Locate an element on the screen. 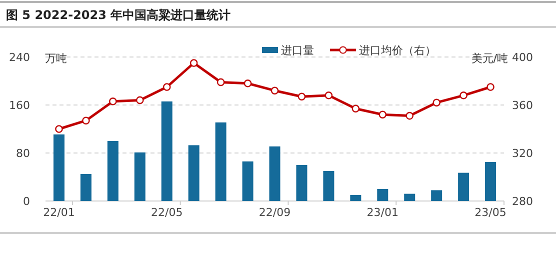 This screenshot has height=261, width=556. y-tick-label: 0 is located at coordinates (26, 201).